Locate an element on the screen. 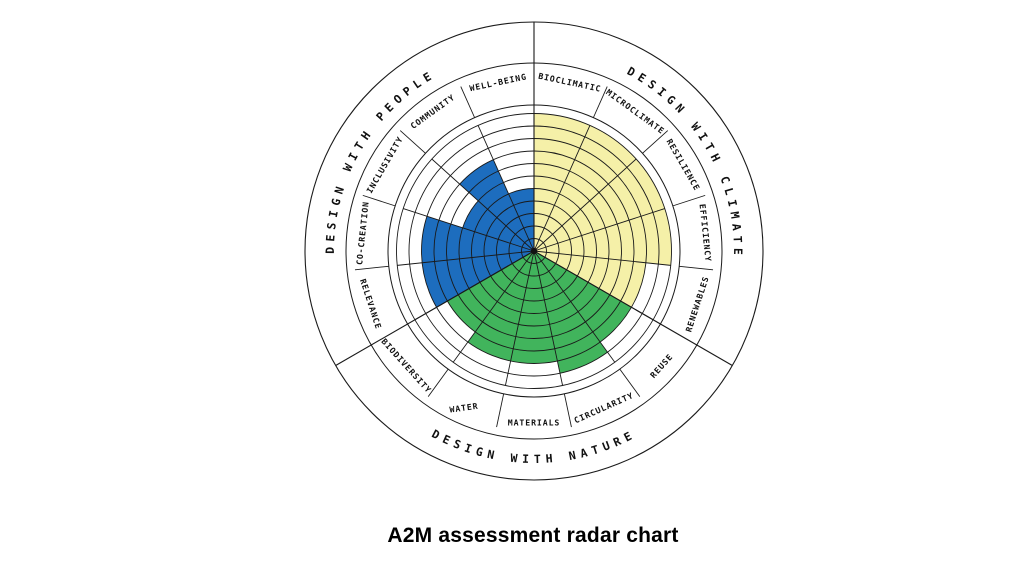 Image resolution: width=1024 pixels, height=576 pixels. sector-wedge-materials is located at coordinates (534, 307).